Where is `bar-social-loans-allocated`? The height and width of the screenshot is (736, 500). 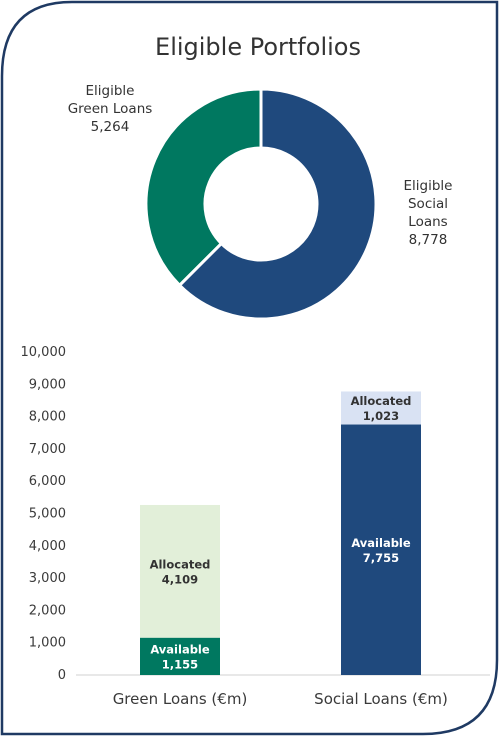
bar-social-loans-allocated is located at coordinates (381, 408).